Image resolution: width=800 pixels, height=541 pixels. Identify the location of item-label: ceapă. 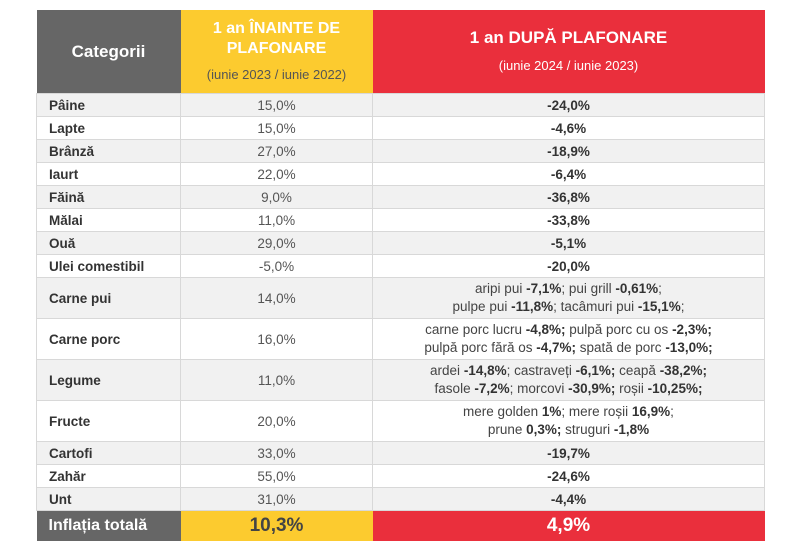
(637, 370).